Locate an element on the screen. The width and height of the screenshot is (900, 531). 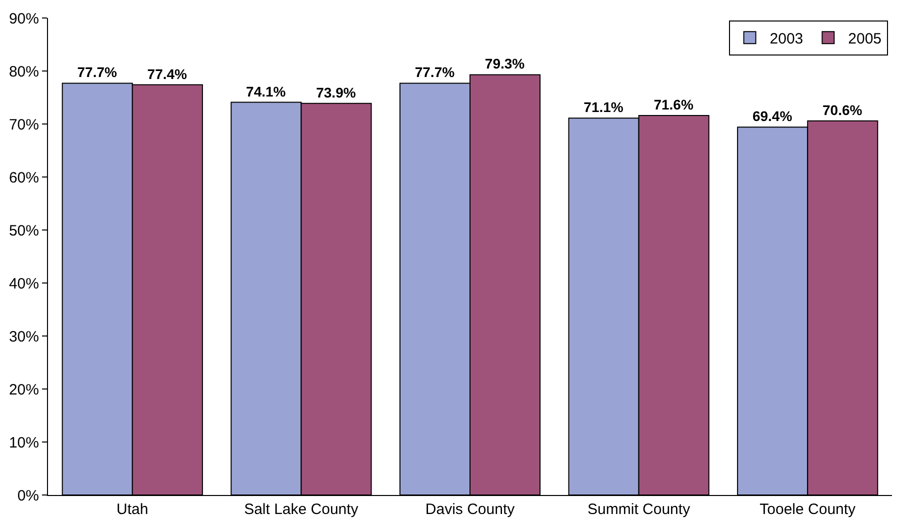
data-label: 79.3% is located at coordinates (505, 64).